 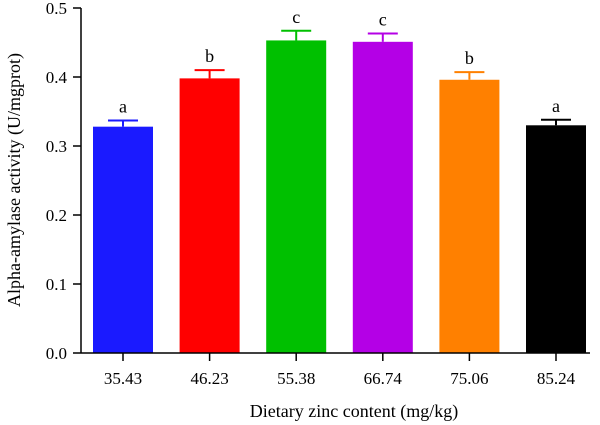 What do you see at coordinates (57, 77) in the screenshot?
I see `y-tick-label-0.4: 0.4` at bounding box center [57, 77].